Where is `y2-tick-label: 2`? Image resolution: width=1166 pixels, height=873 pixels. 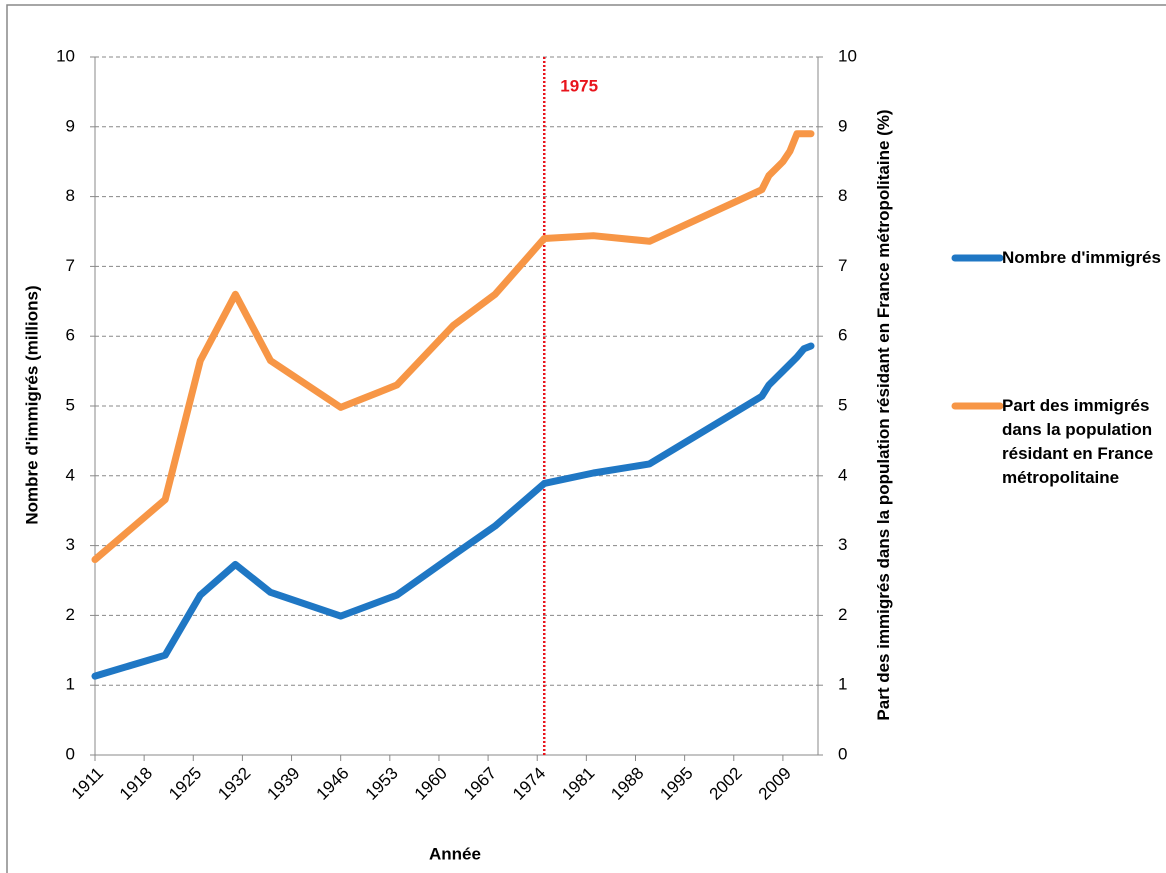
y2-tick-label: 2 is located at coordinates (842, 614).